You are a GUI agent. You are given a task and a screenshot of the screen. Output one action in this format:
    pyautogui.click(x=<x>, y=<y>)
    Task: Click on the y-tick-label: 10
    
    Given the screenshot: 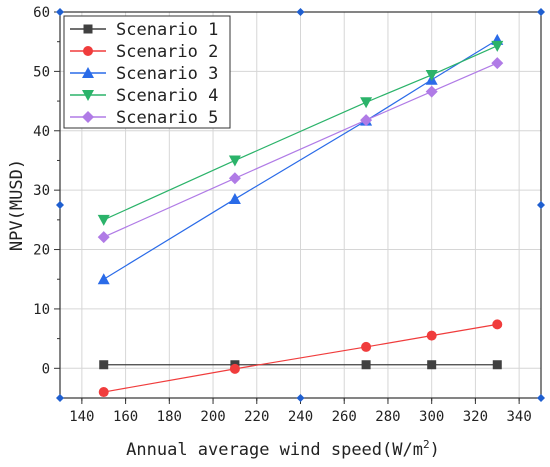 What is the action you would take?
    pyautogui.click(x=41, y=310)
    